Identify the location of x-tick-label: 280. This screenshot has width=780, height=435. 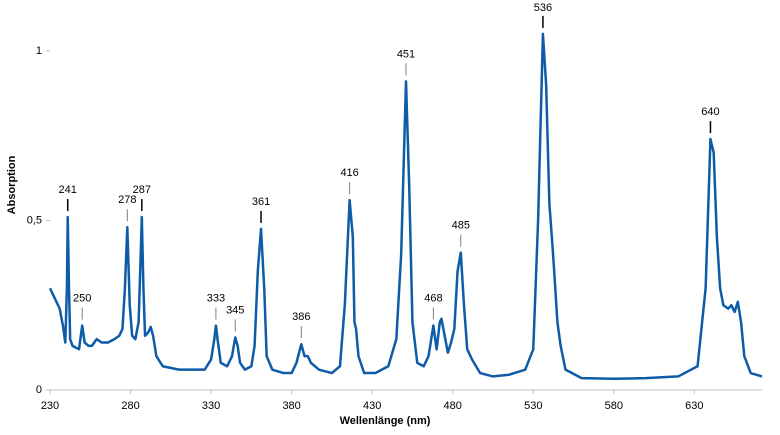
(130, 406).